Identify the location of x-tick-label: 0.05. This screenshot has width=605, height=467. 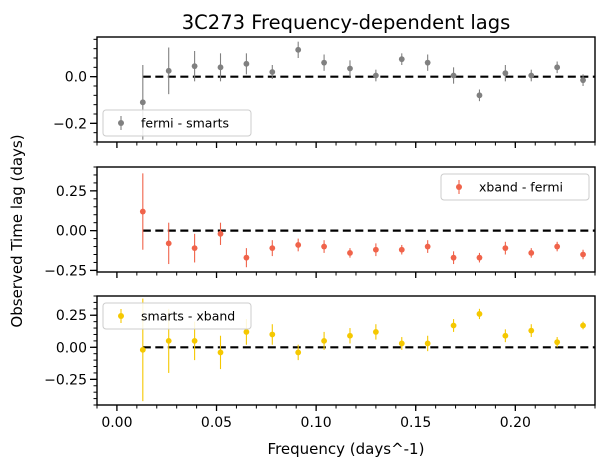
(216, 423).